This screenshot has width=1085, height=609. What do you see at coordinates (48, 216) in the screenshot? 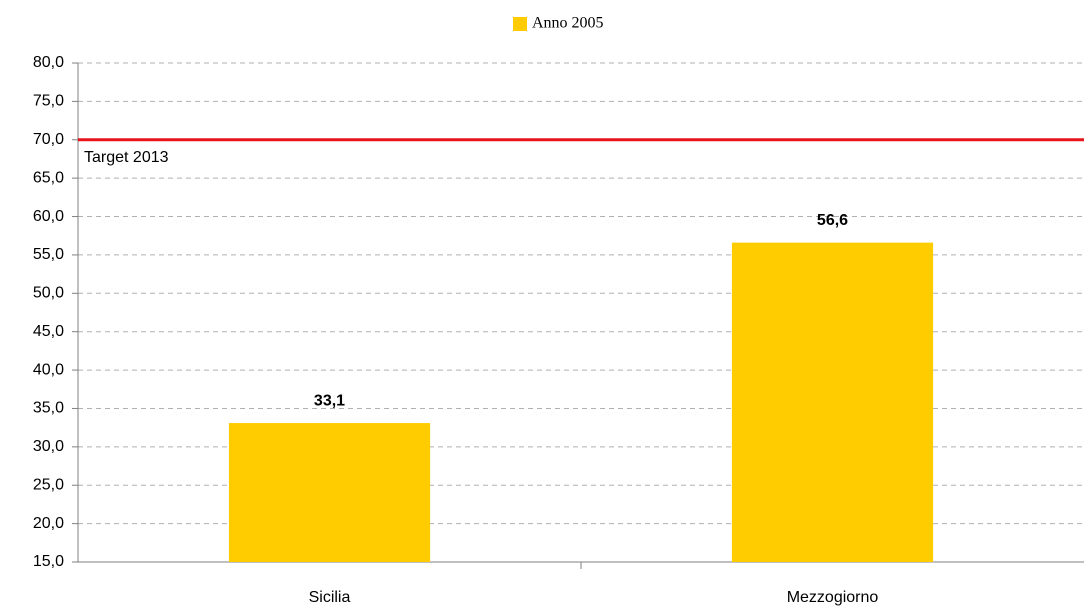
I see `y-tick-label: 60,0` at bounding box center [48, 216].